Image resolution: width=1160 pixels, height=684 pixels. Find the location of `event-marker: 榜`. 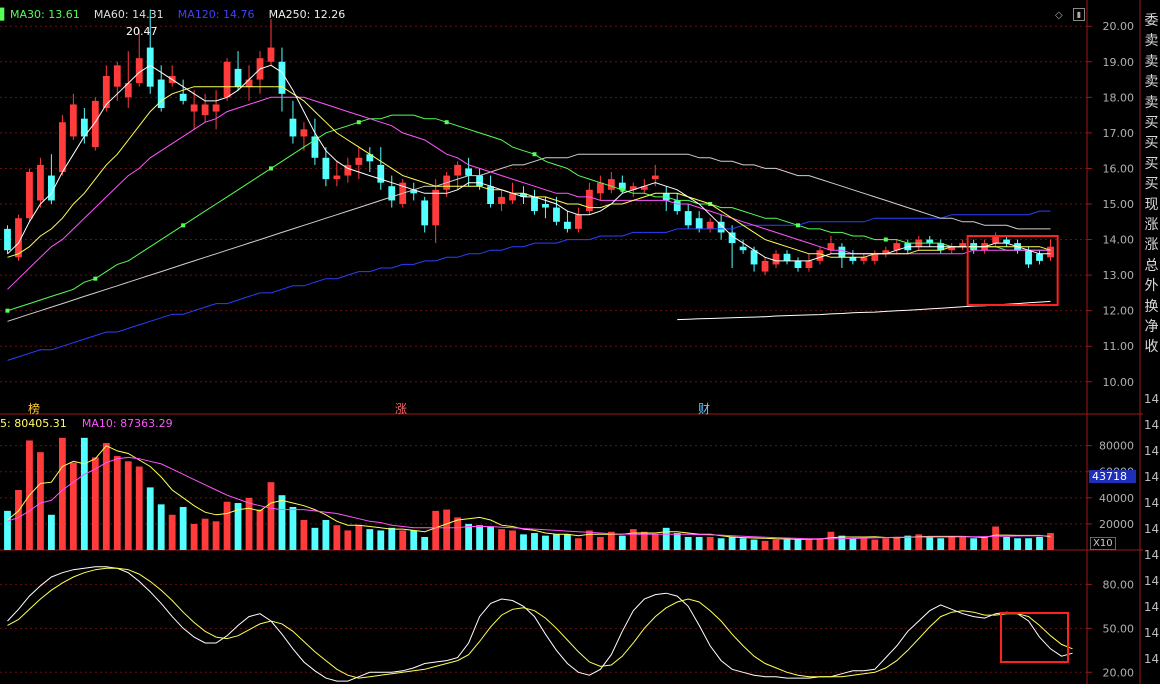

event-marker: 榜 is located at coordinates (34, 409).